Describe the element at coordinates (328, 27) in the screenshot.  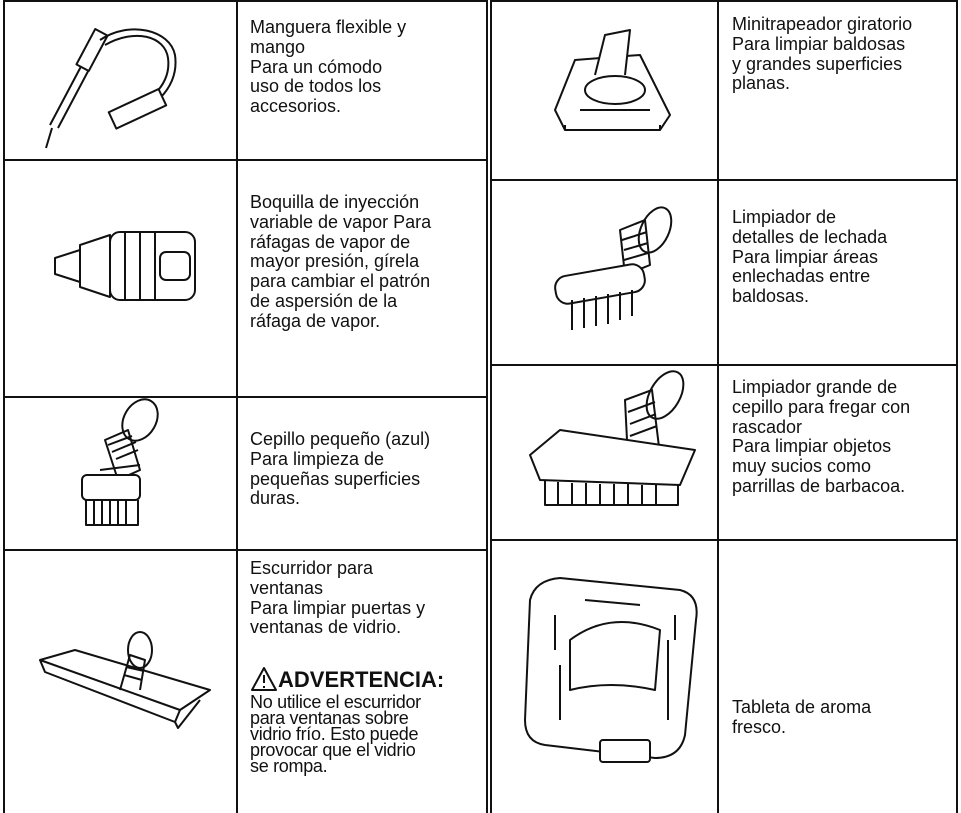
I see `cell-text: Manguera flexible y` at that location.